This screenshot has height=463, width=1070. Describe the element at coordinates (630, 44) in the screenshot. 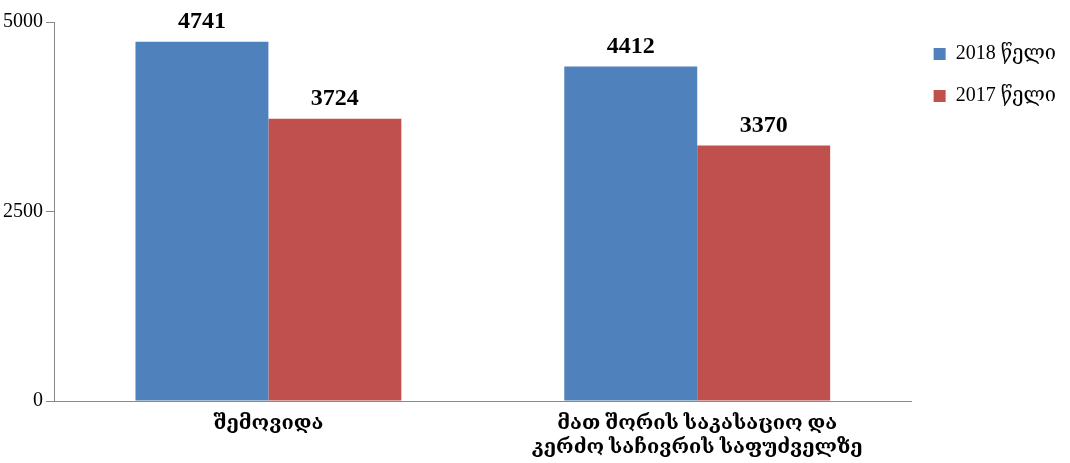

I see `data-label: 4412` at that location.